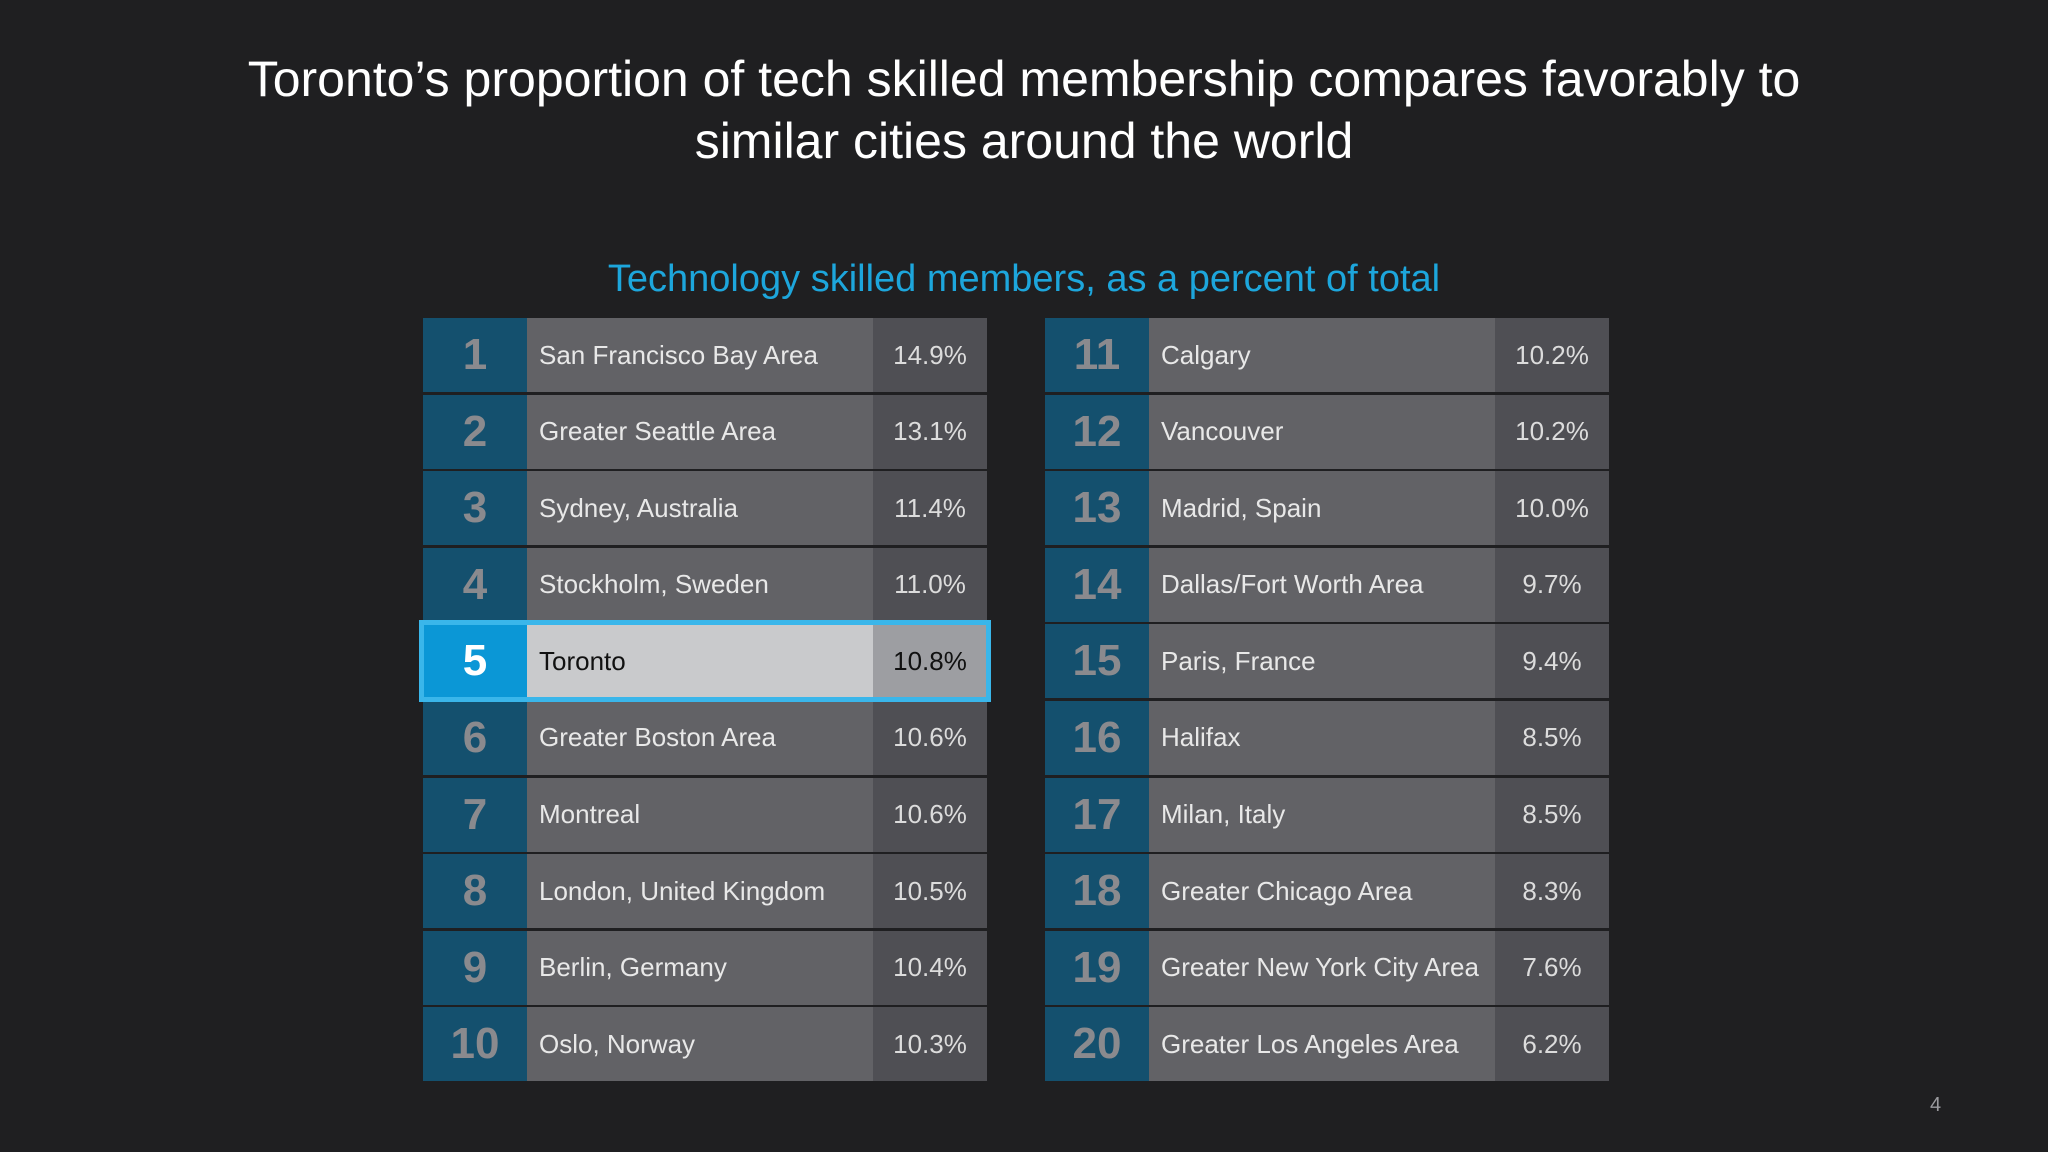 The width and height of the screenshot is (2048, 1152). What do you see at coordinates (1322, 431) in the screenshot?
I see `city-cell: Vancouver` at bounding box center [1322, 431].